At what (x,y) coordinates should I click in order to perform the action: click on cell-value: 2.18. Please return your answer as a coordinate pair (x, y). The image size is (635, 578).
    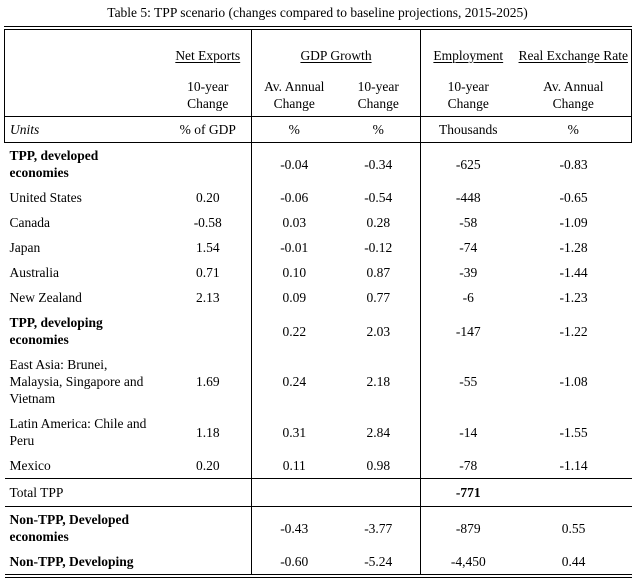
    Looking at the image, I should click on (378, 381).